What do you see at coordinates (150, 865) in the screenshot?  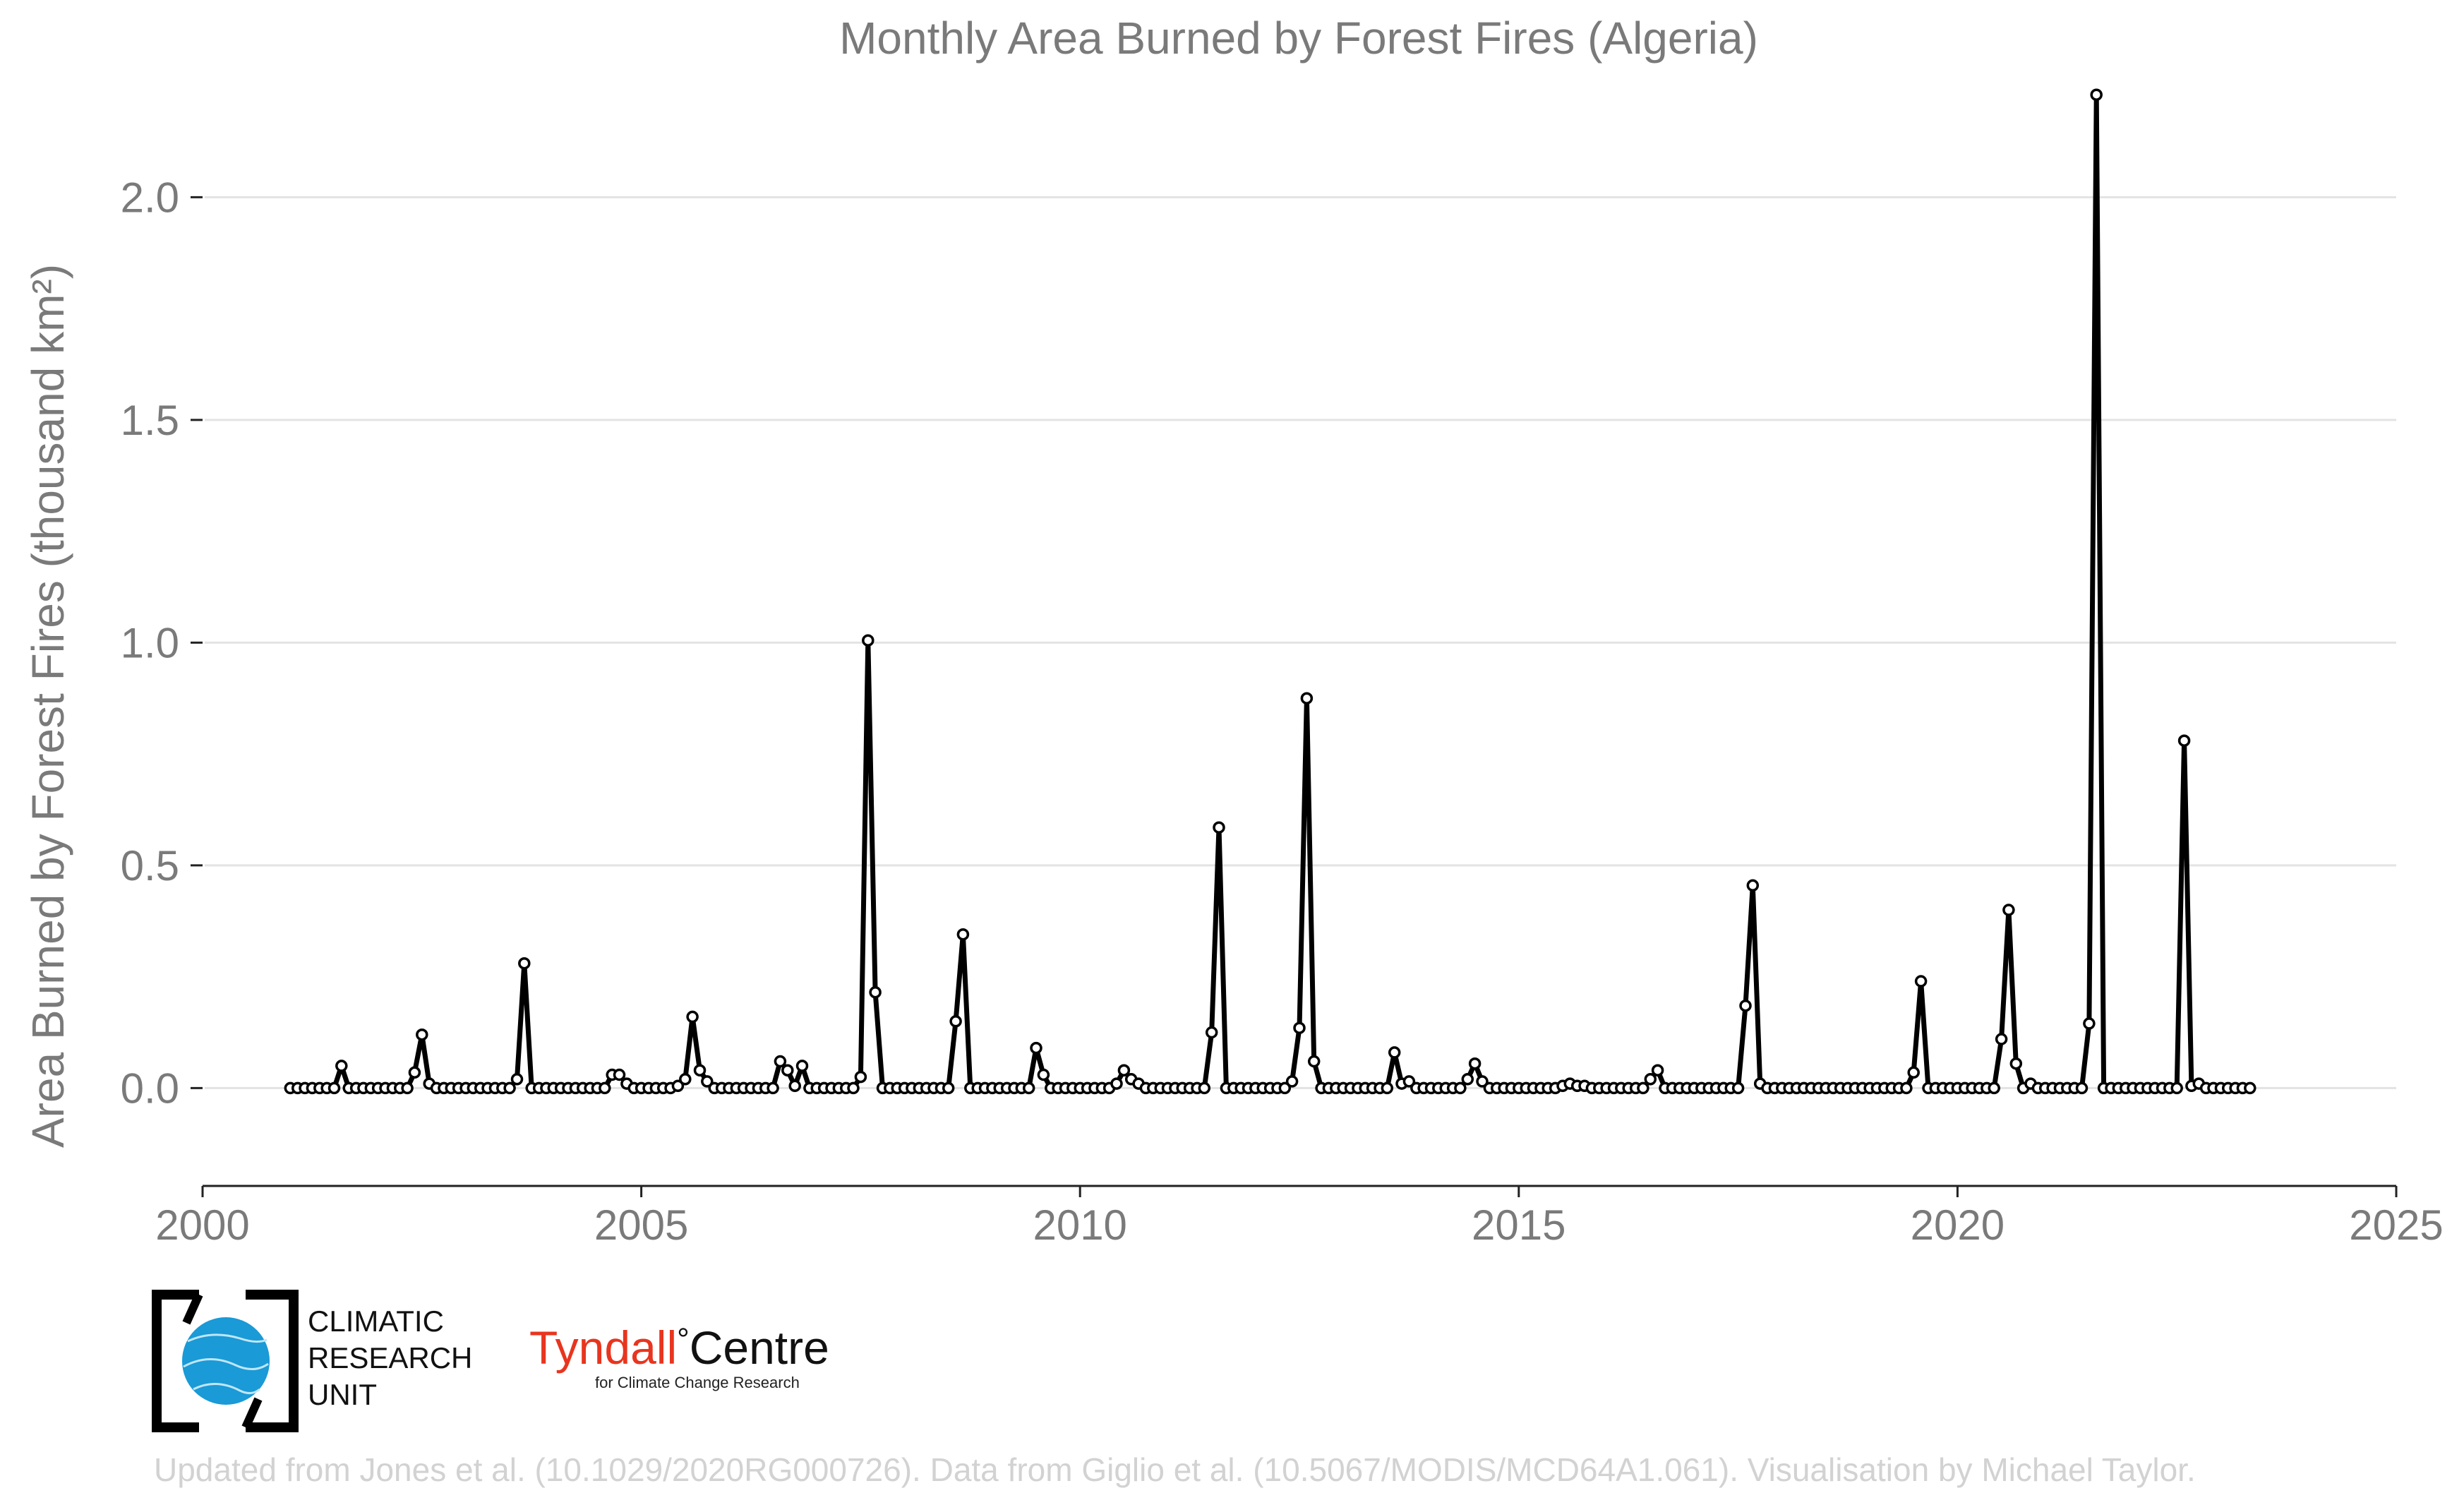 I see `y-tick-label: 0.5` at bounding box center [150, 865].